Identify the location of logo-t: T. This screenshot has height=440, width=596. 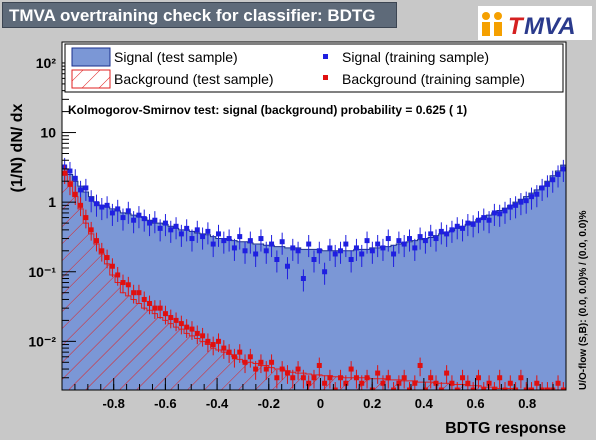
(516, 26).